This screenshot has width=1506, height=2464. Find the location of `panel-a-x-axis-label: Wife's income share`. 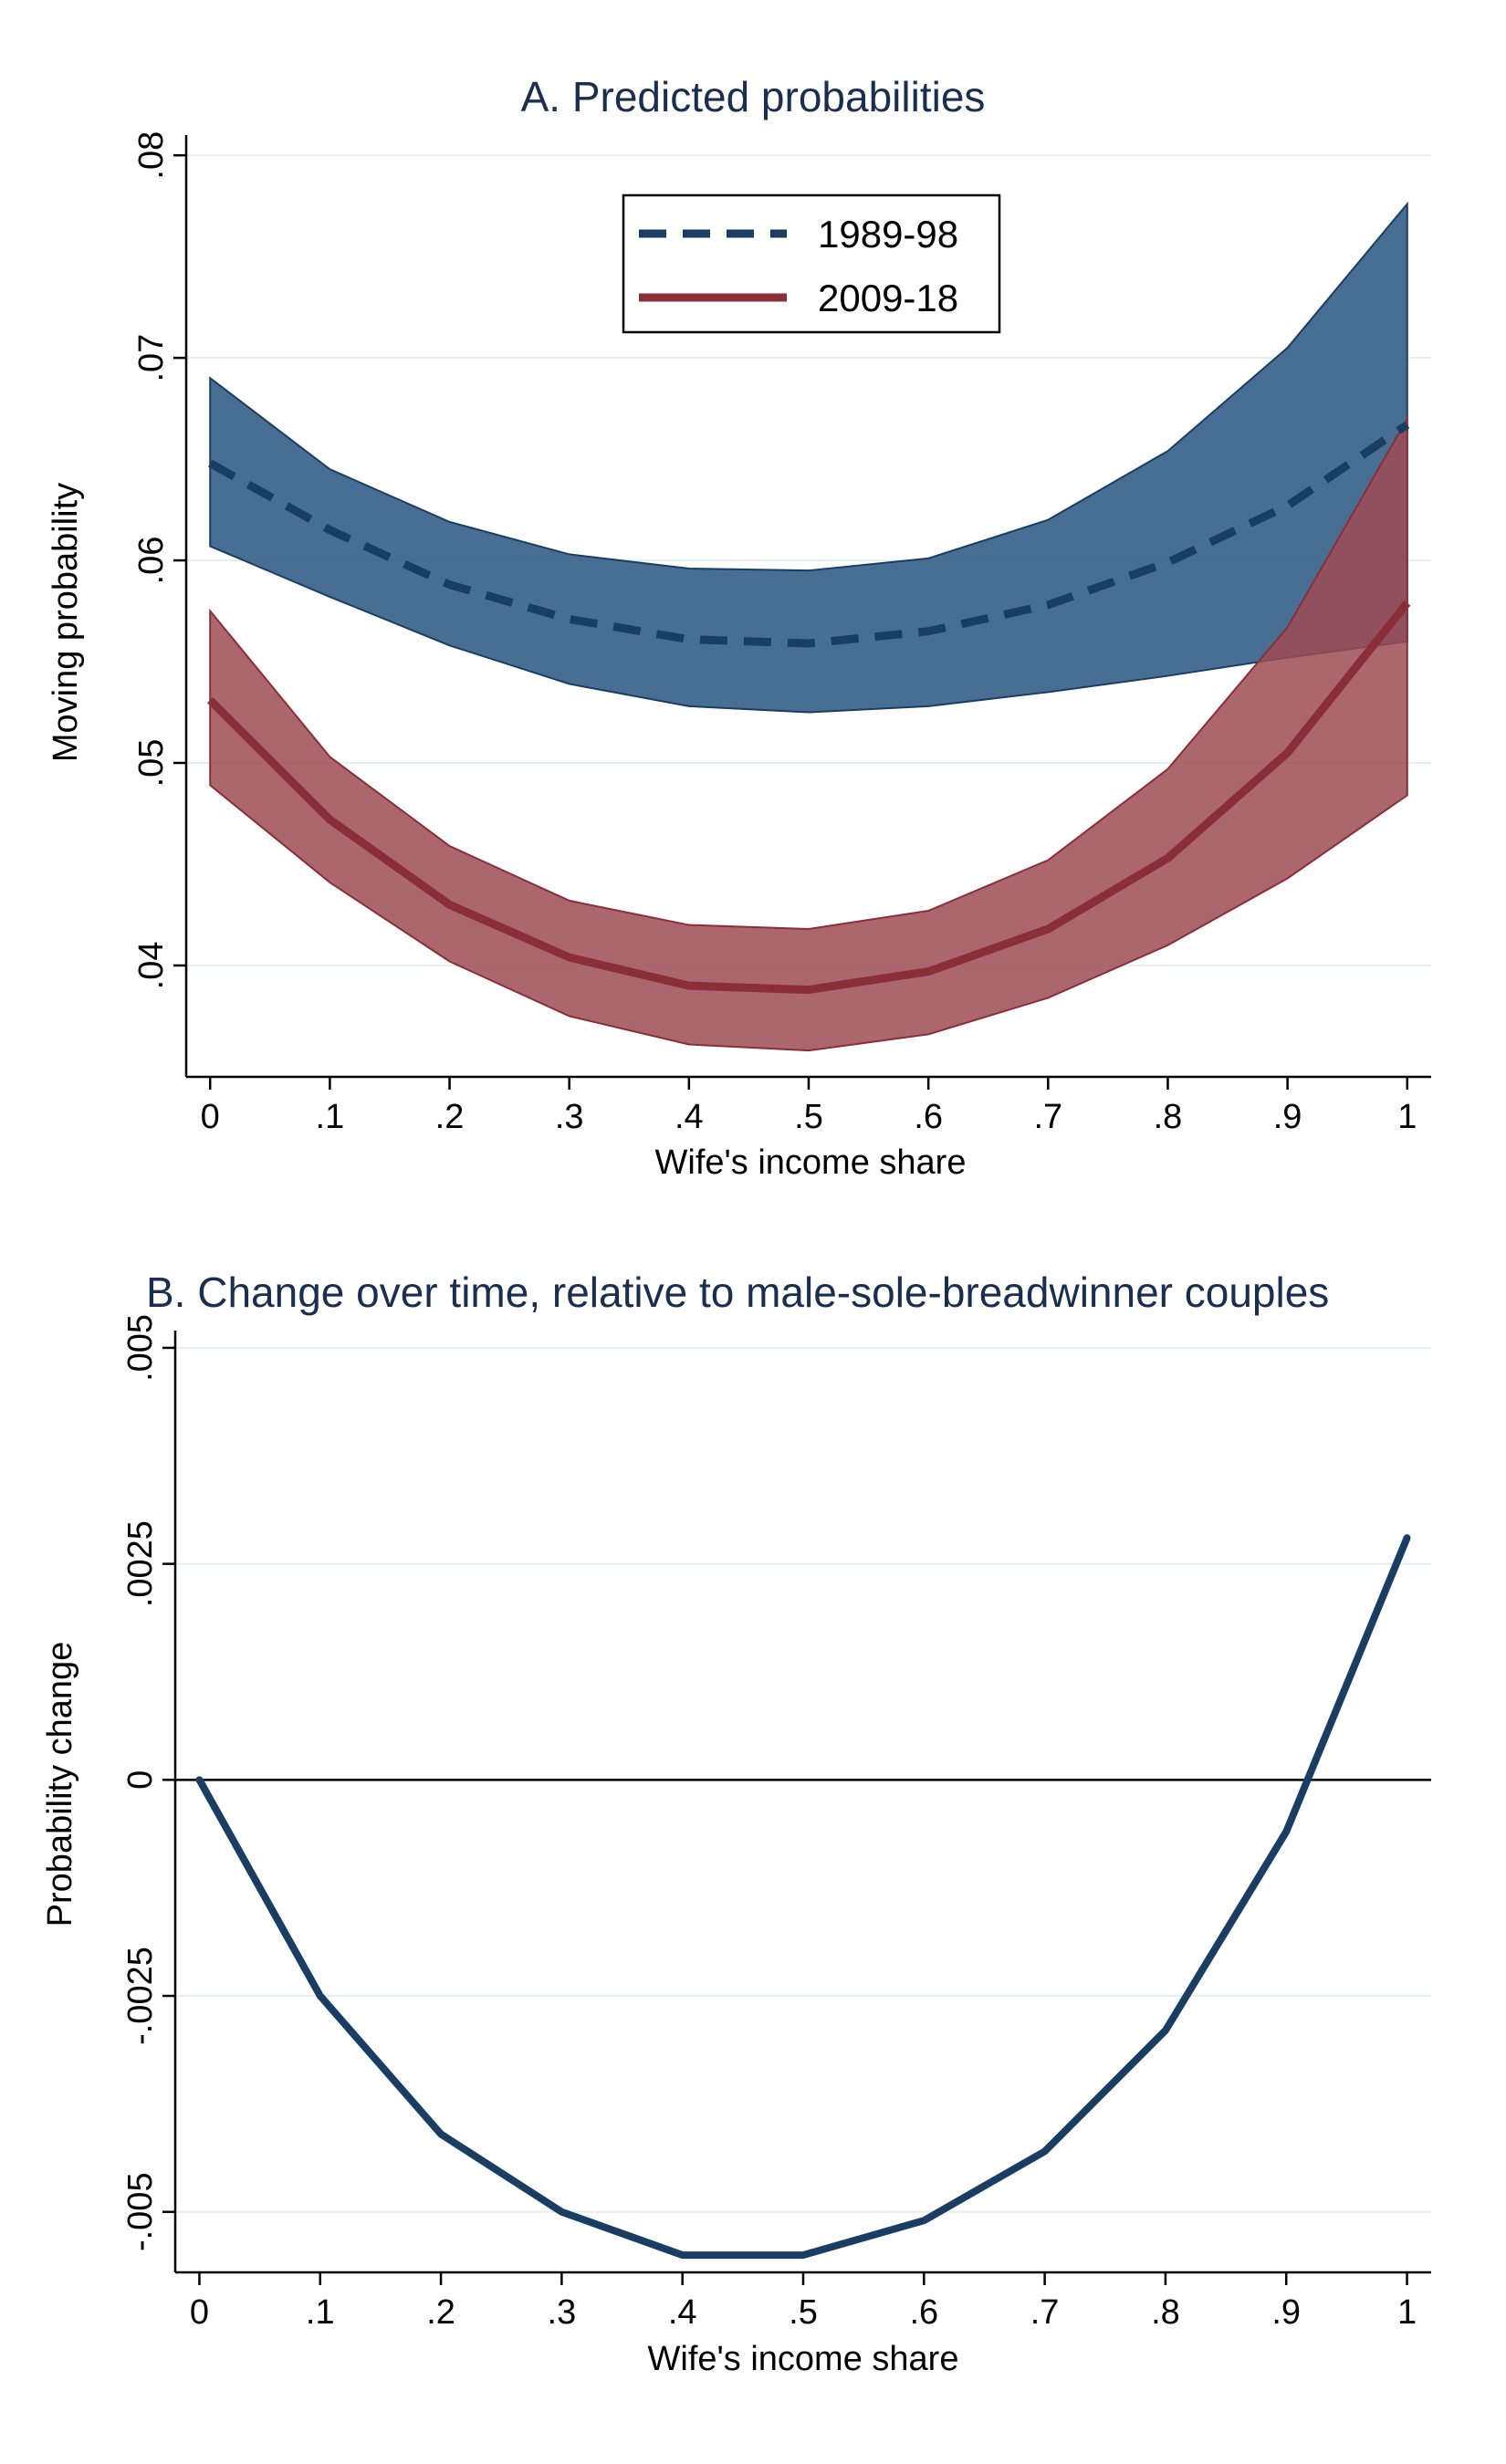

panel-a-x-axis-label: Wife's income share is located at coordinates (811, 1162).